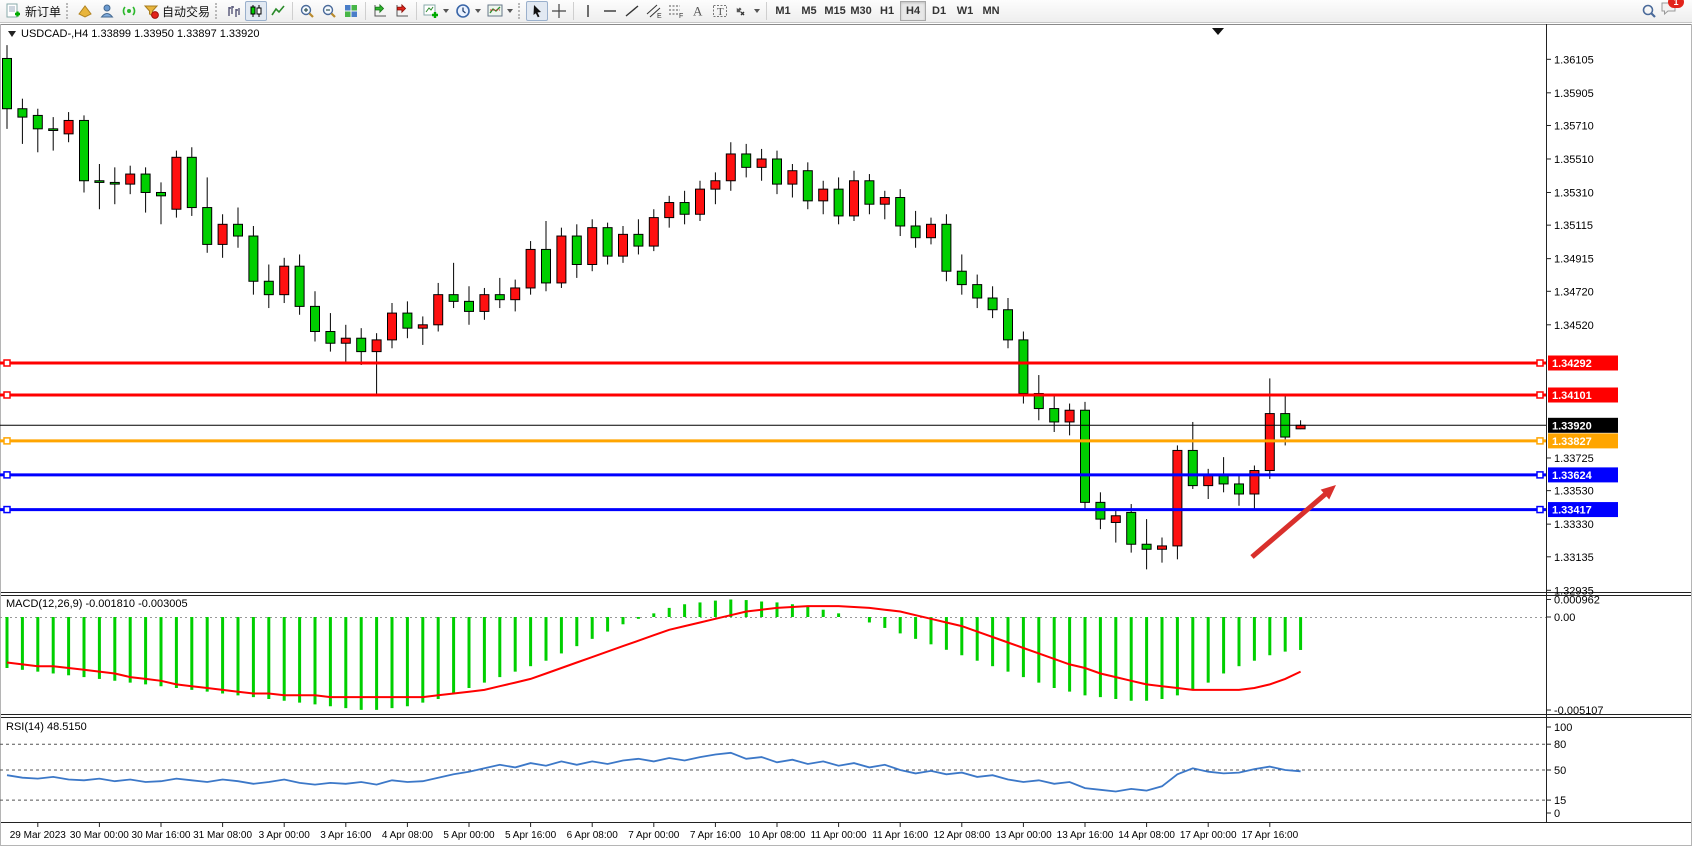 The width and height of the screenshot is (1692, 846). Describe the element at coordinates (469, 835) in the screenshot. I see `svg-text: 5 Apr 00:00` at that location.